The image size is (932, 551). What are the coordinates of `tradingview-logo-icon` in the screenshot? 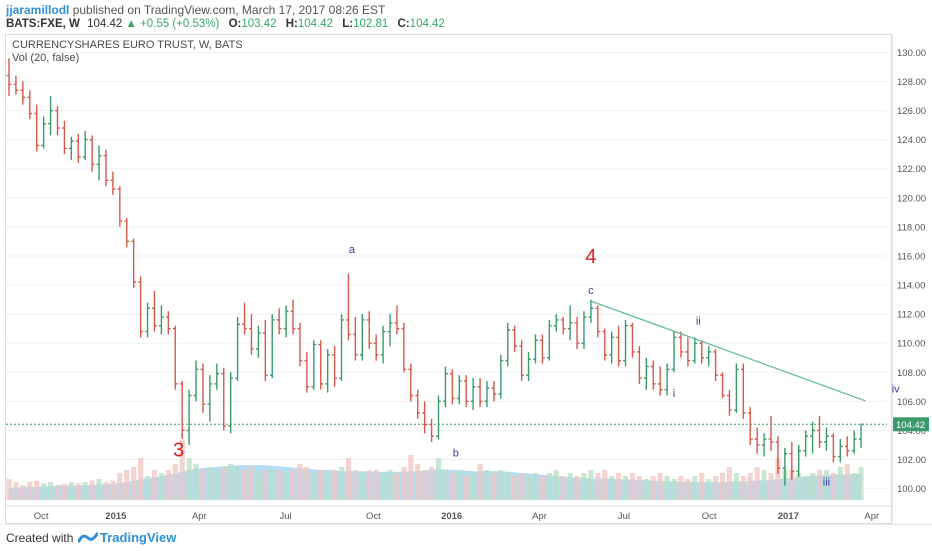 It's located at (88, 538).